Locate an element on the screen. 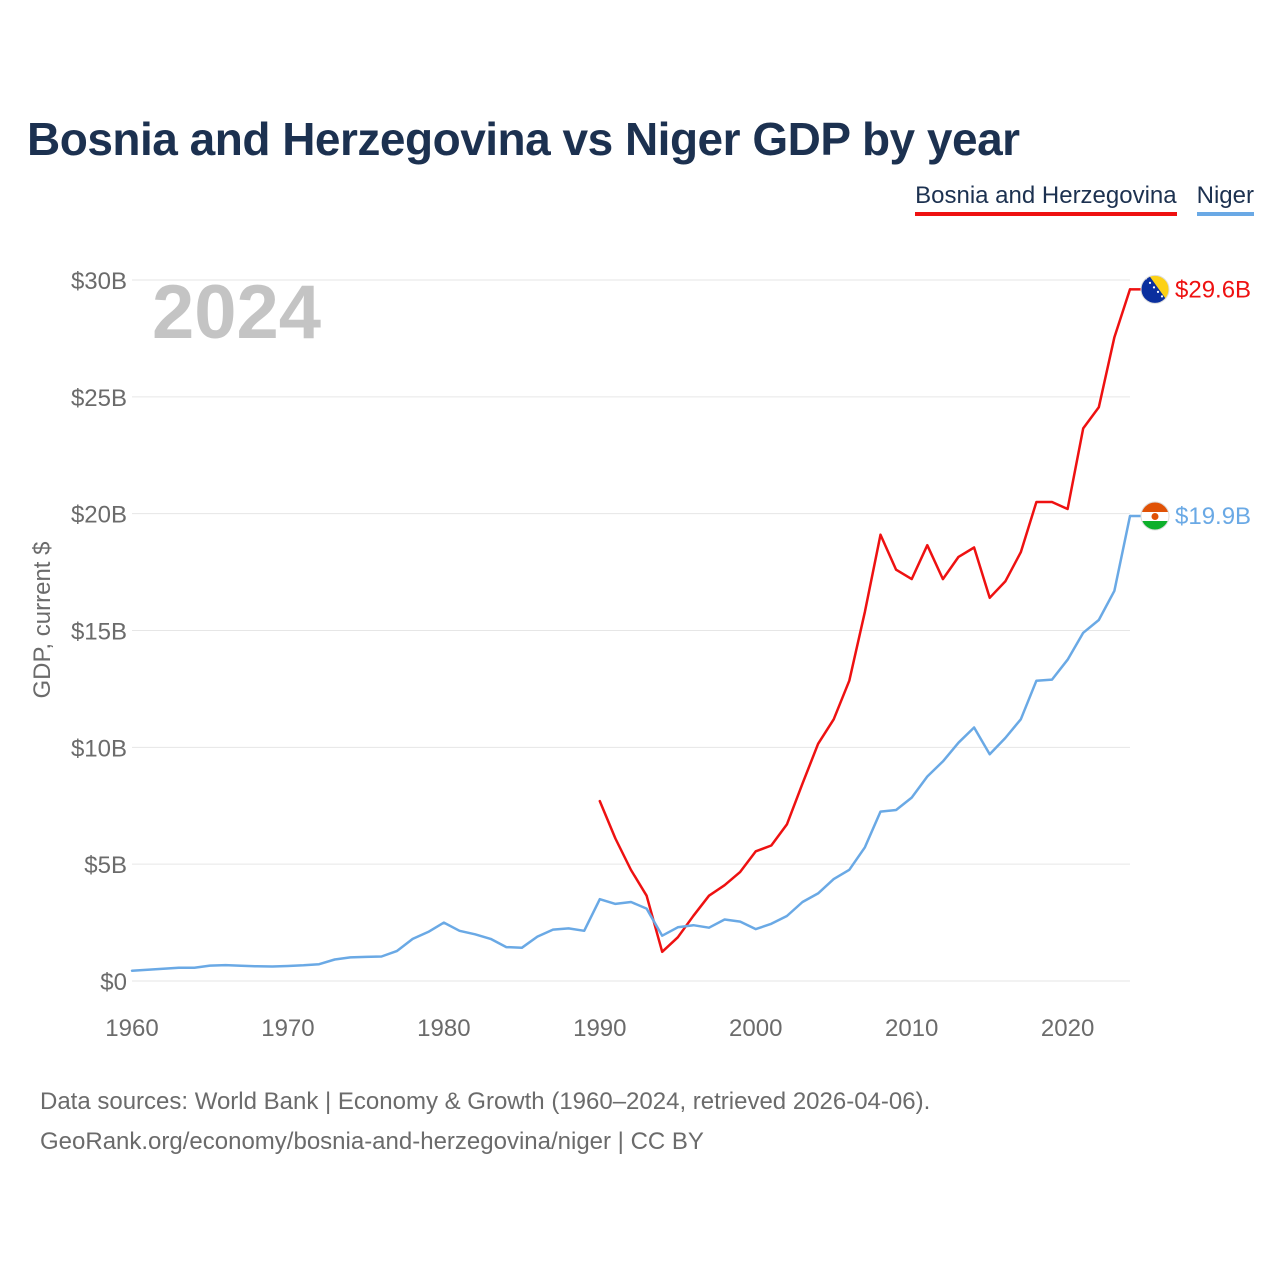 The image size is (1280, 1280). x-axis-ticks: 1960 1970 1980 1990 2000 2010 2020 is located at coordinates (599, 1028).